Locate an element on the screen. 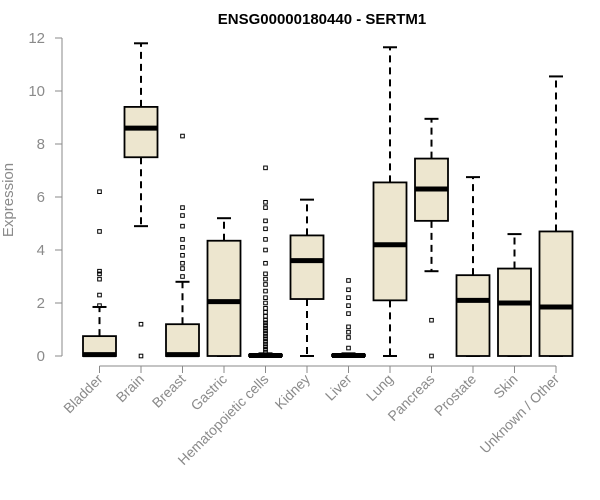 The width and height of the screenshot is (600, 500). y-tick-label: 12 is located at coordinates (36, 38).